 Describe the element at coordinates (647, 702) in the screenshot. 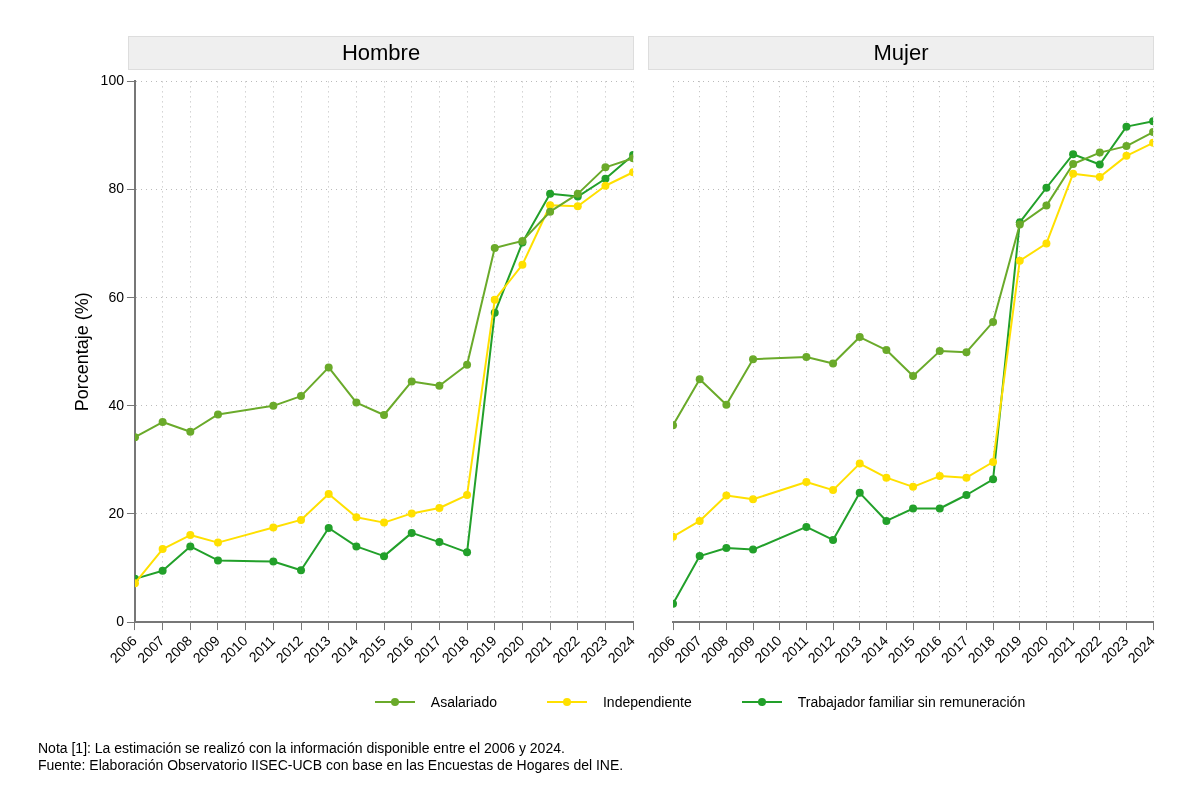

I see `legend-label: Independiente` at that location.